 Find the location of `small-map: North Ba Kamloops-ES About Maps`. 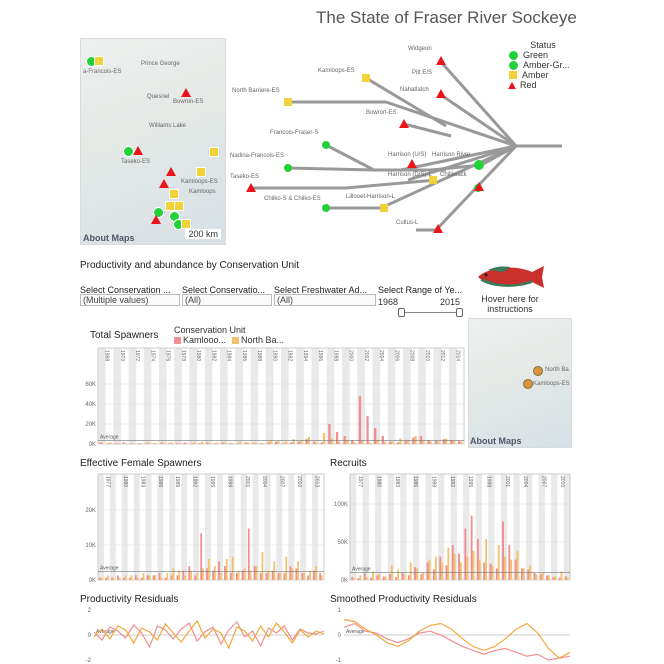

small-map: North Ba Kamloops-ES About Maps is located at coordinates (520, 383).